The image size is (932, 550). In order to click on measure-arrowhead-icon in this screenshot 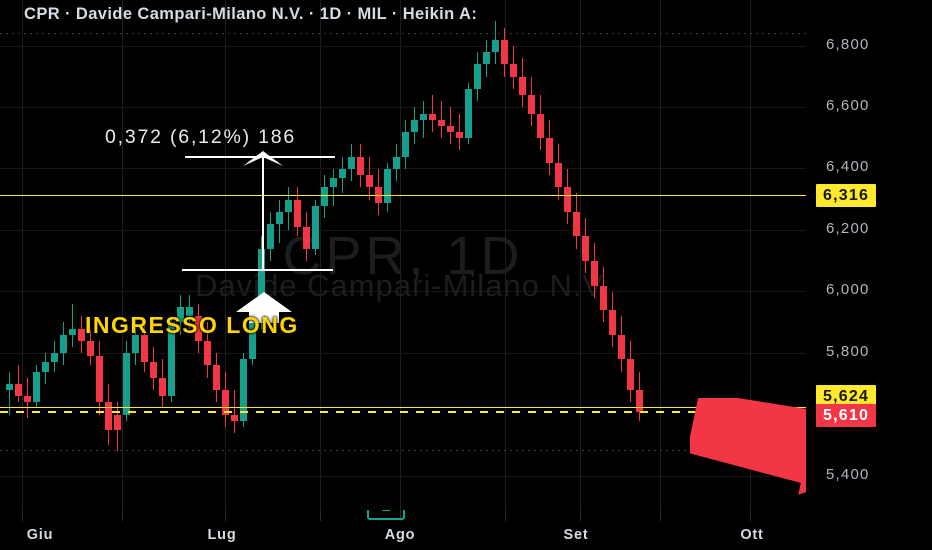, I will do `click(263, 158)`.